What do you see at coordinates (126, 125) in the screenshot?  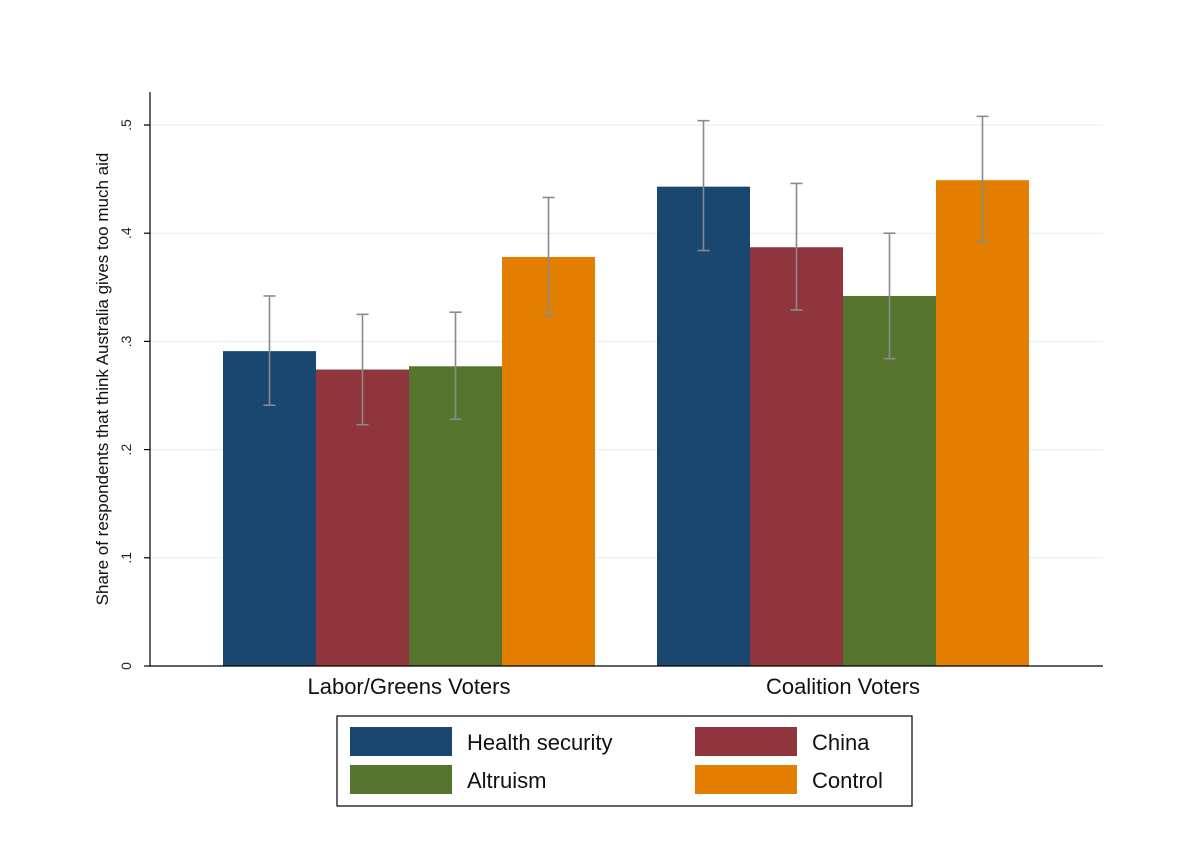 I see `y-tick-label: .5` at bounding box center [126, 125].